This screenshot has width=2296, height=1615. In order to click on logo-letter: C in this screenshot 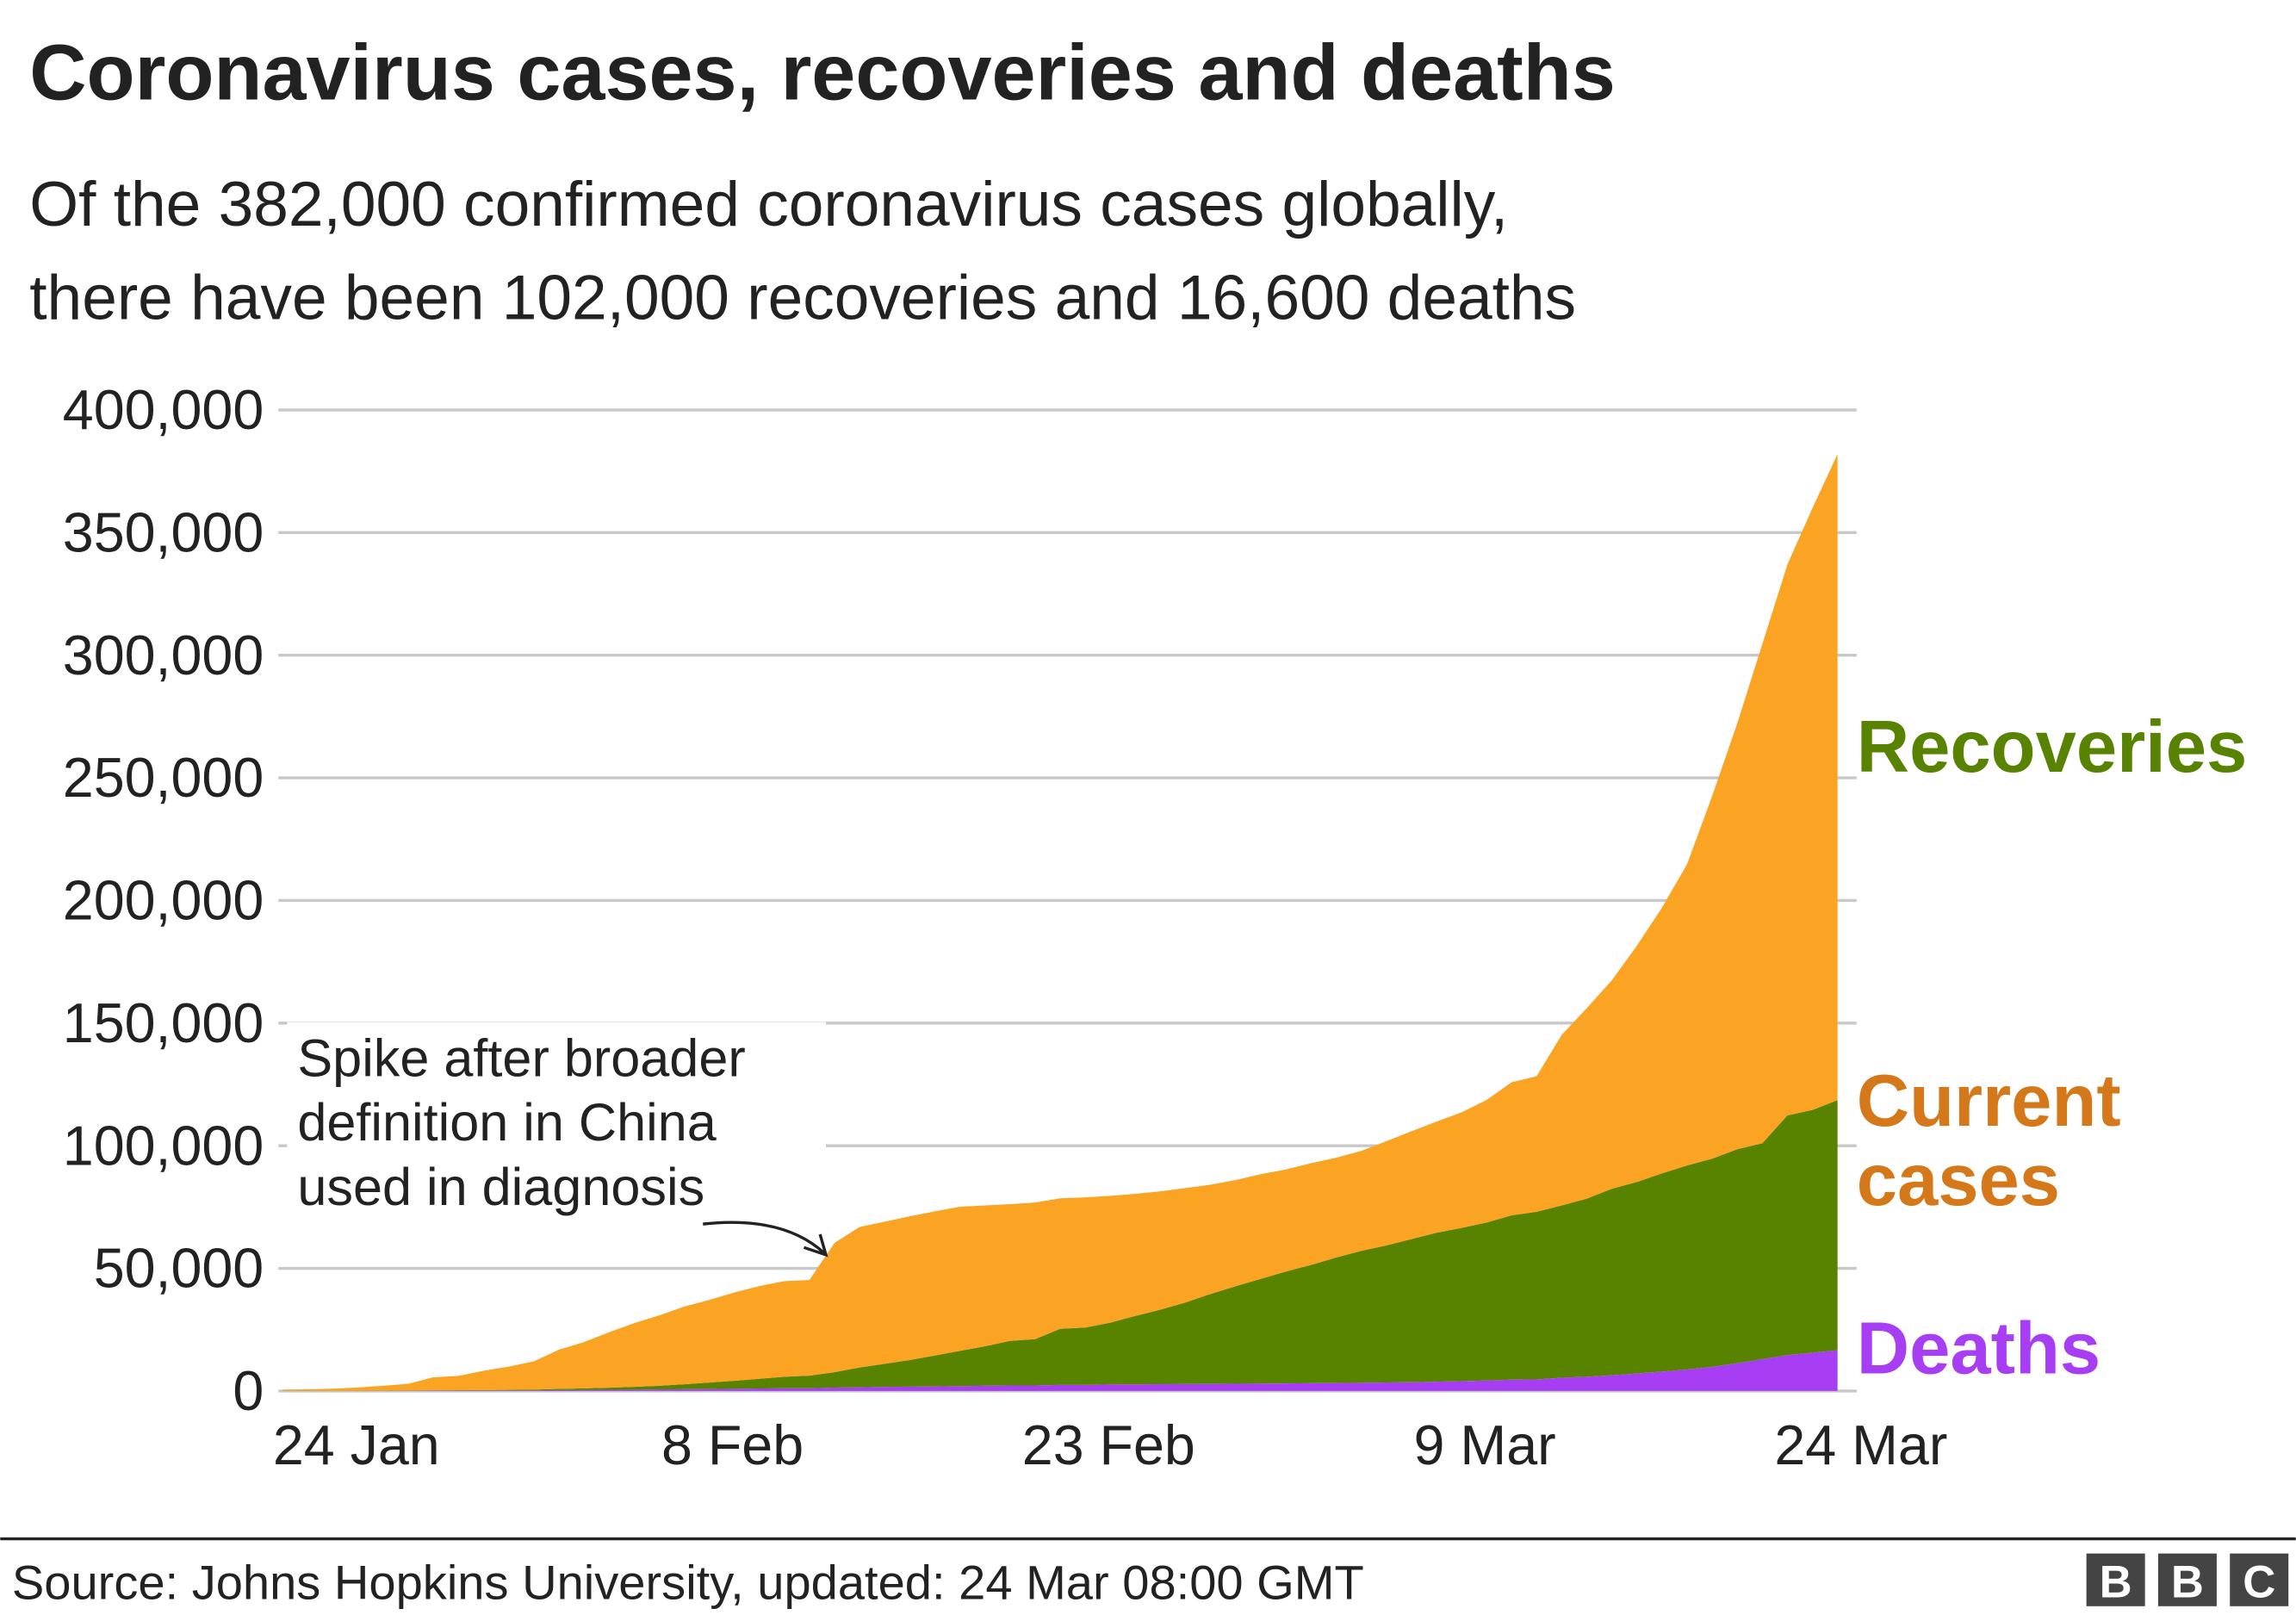, I will do `click(2259, 1582)`.